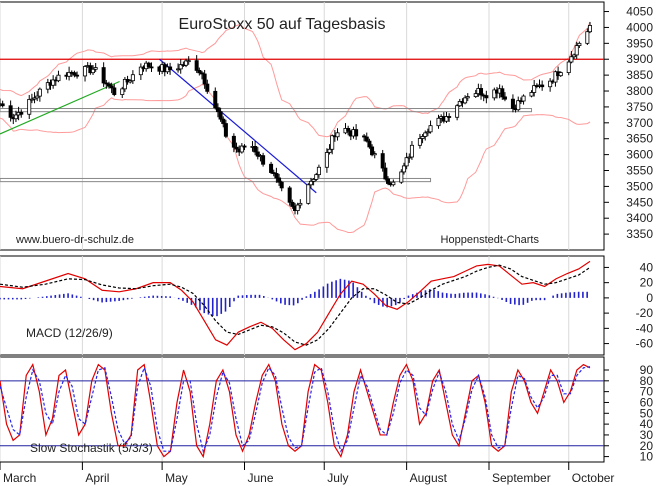 This screenshot has height=486, width=660. What do you see at coordinates (639, 155) in the screenshot?
I see `price-axis-tick-label: 3600` at bounding box center [639, 155].